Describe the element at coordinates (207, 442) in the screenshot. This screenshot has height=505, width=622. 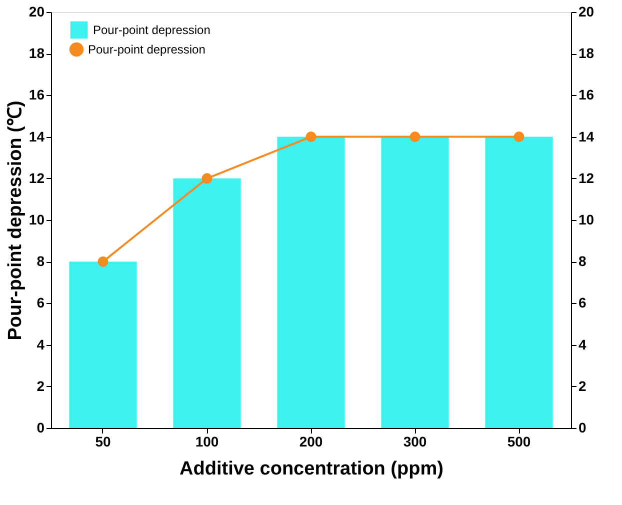
I see `x-tick-label: 100` at that location.